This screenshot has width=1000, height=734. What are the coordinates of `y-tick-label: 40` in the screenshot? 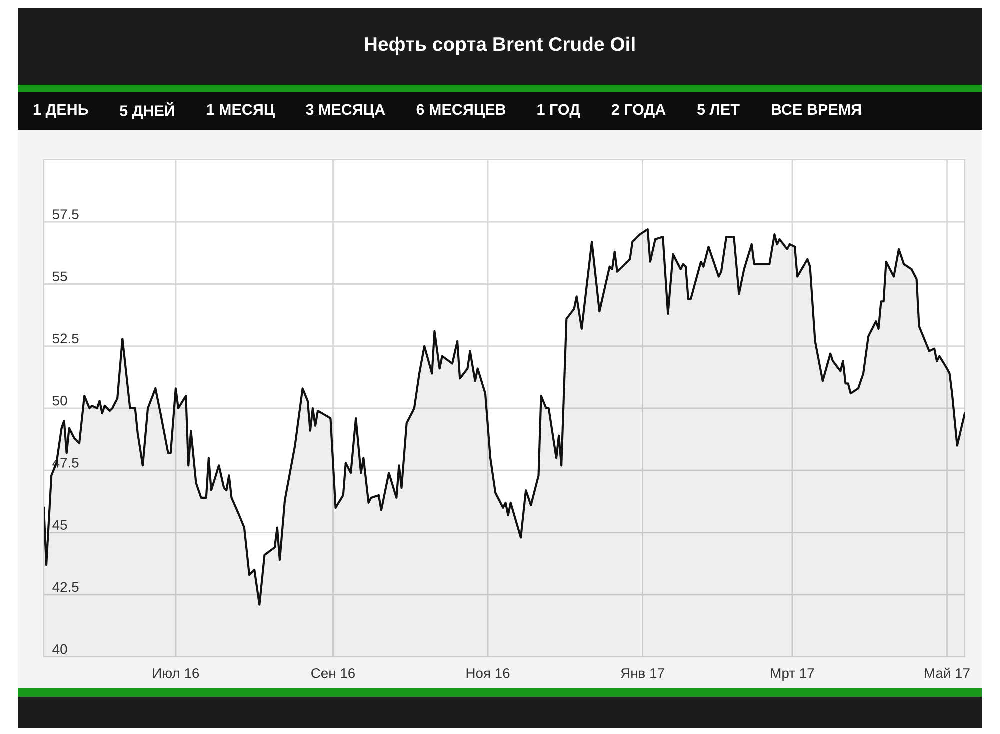 It's located at (60, 649).